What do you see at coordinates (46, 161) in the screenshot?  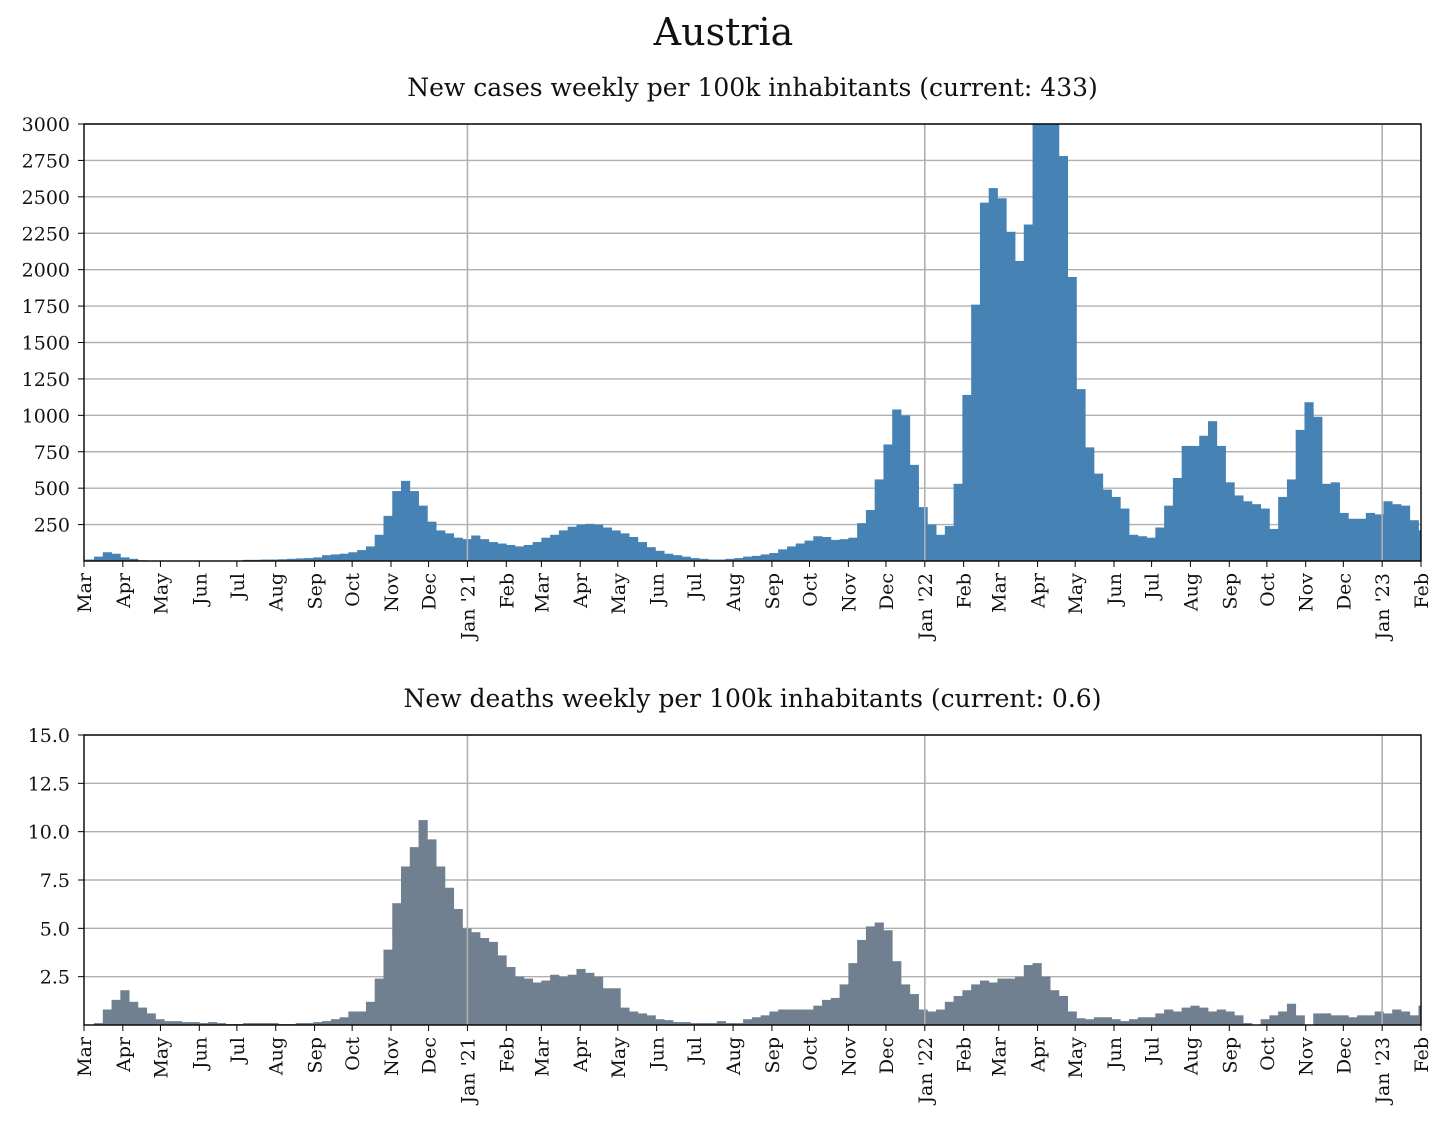 I see `cases-ytick-label: 2750` at bounding box center [46, 161].